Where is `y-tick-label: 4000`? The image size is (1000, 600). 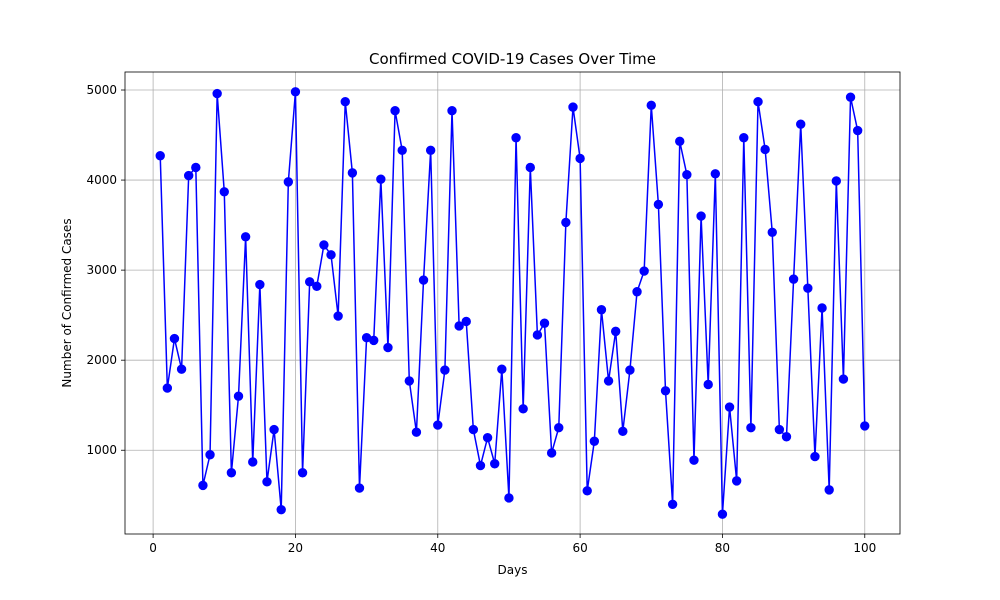 y-tick-label: 4000 is located at coordinates (101, 180).